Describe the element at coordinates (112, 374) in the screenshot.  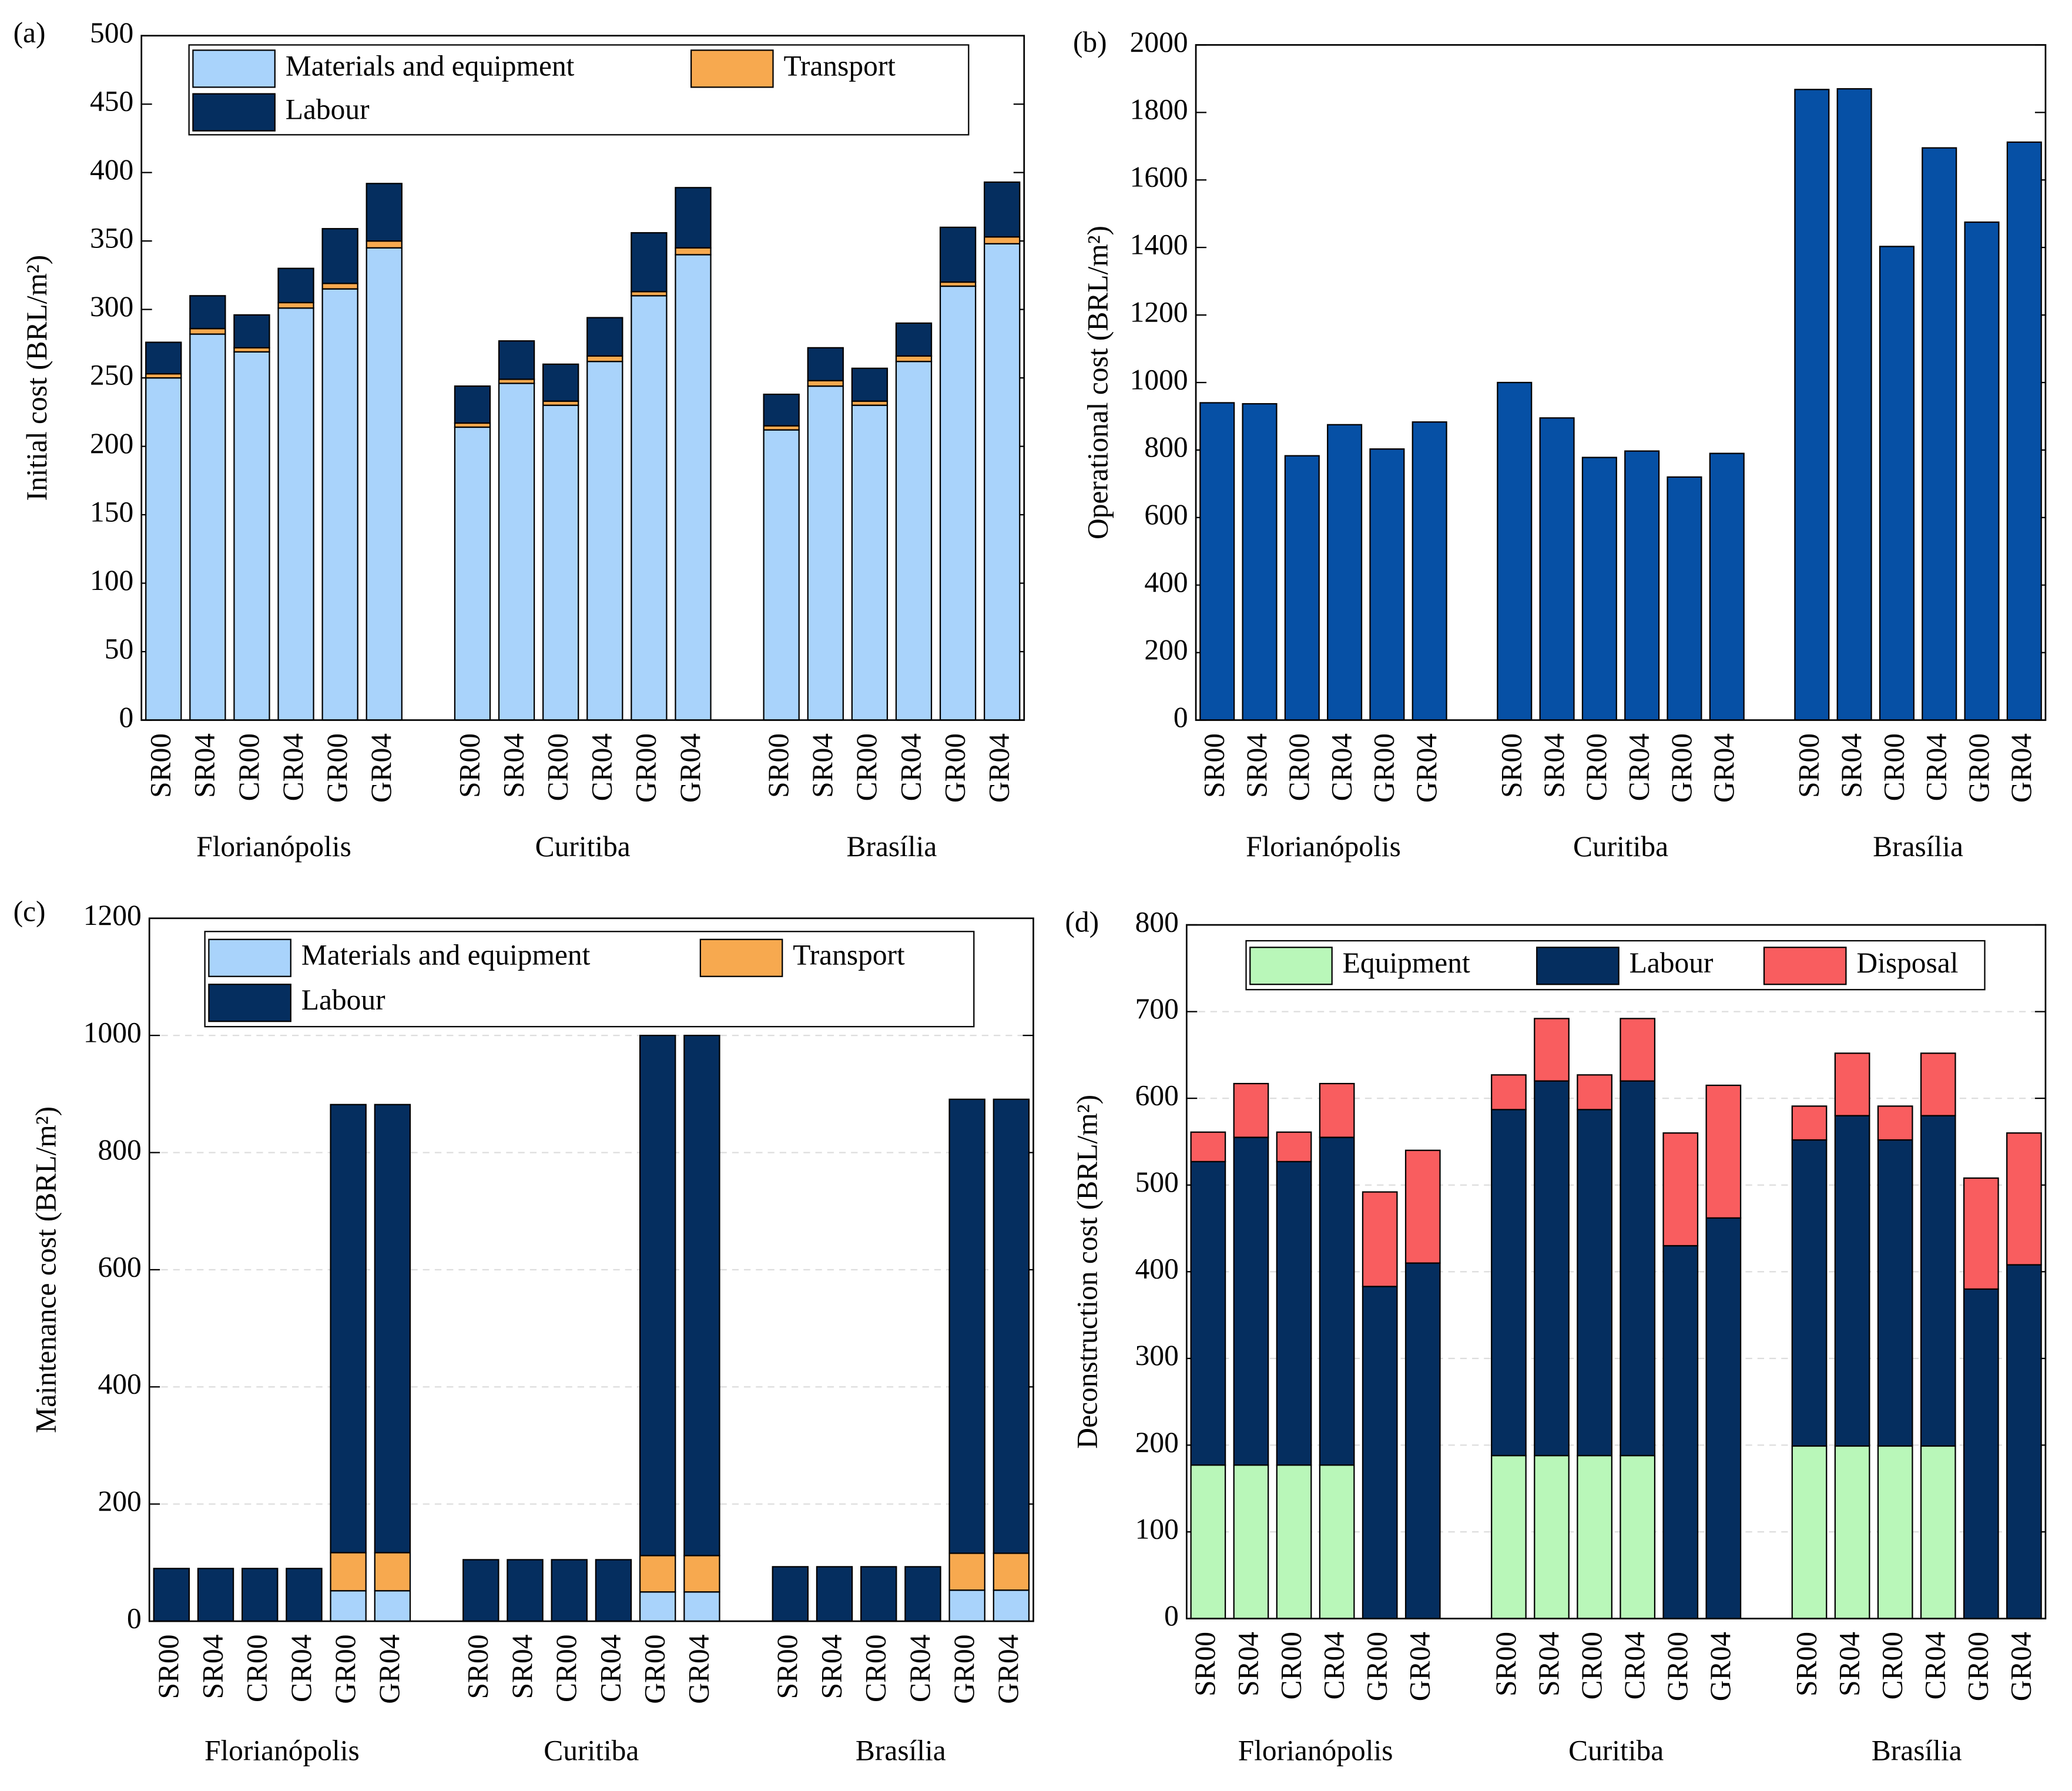
I see `y-tick-label: 250` at that location.